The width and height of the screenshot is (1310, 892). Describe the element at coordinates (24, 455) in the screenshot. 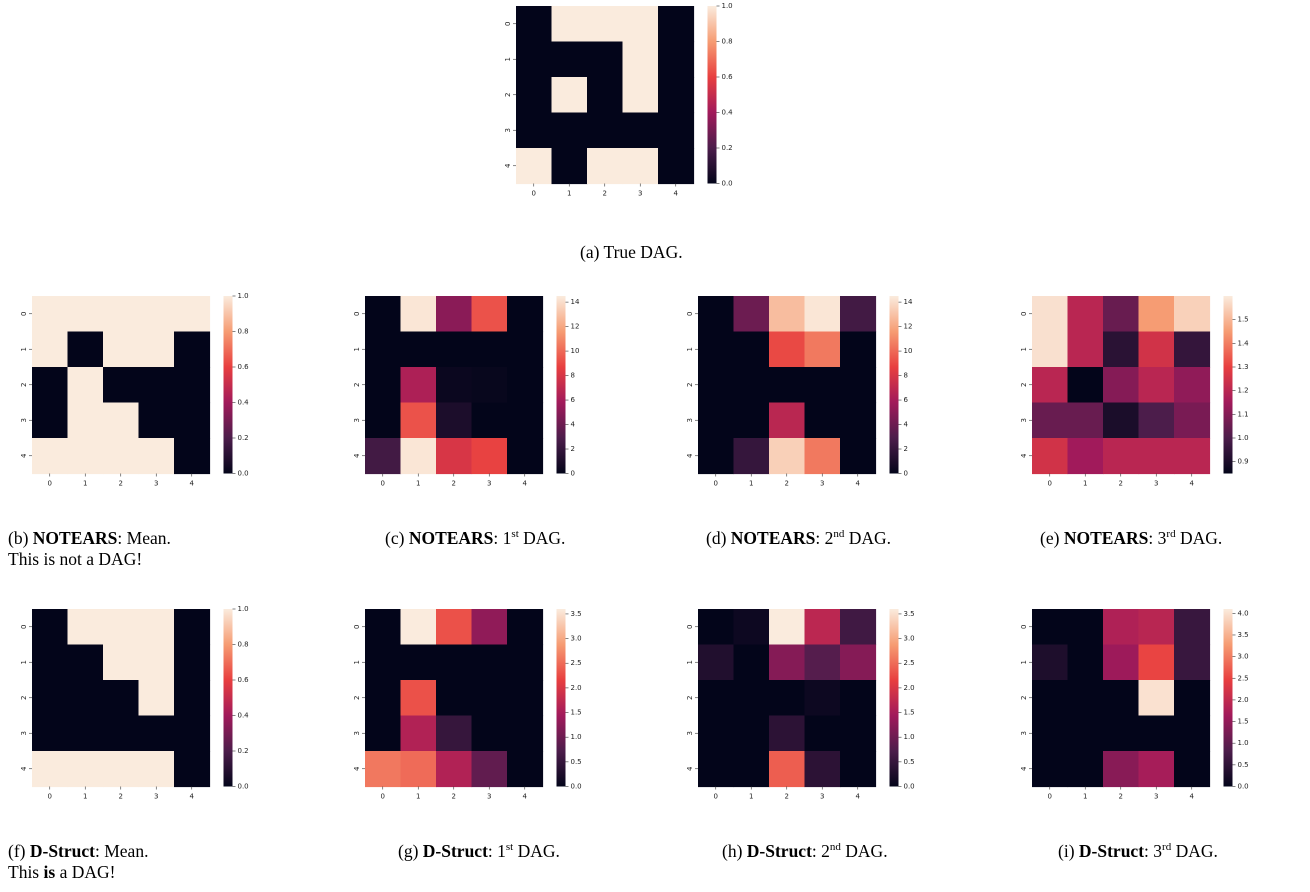

I see `y-tick-label: 4` at that location.